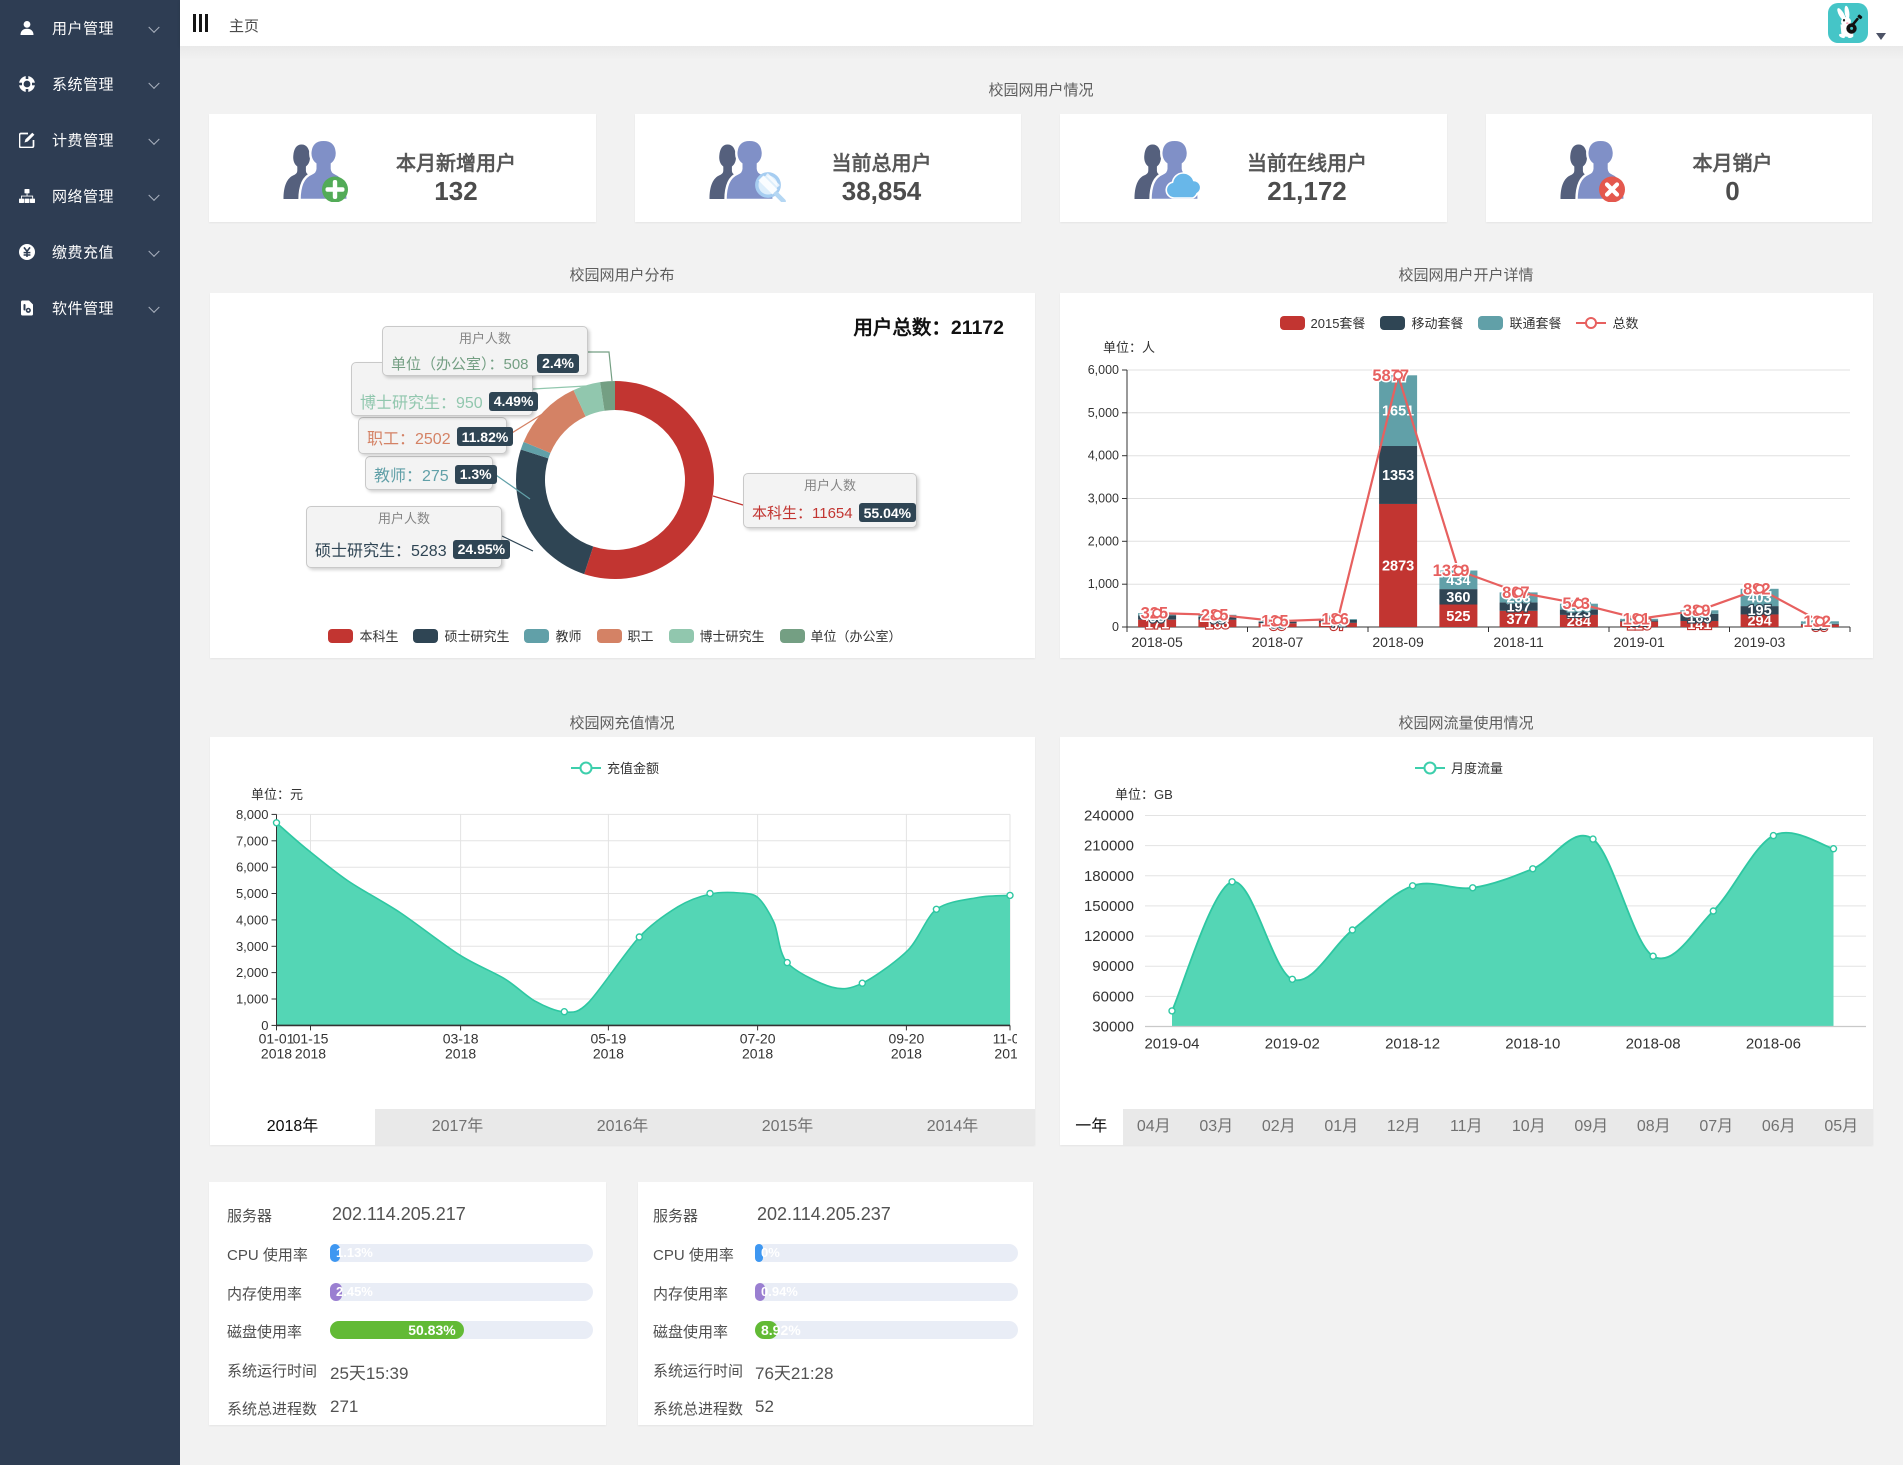  What do you see at coordinates (1653, 1044) in the screenshot?
I see `svg-text: 2018-08` at bounding box center [1653, 1044].